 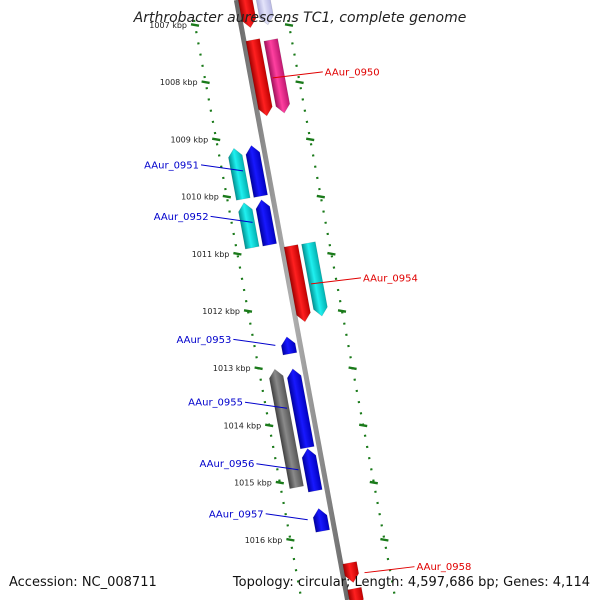 What do you see at coordinates (236, 514) in the screenshot?
I see `gene-label: AAur_0957` at bounding box center [236, 514].